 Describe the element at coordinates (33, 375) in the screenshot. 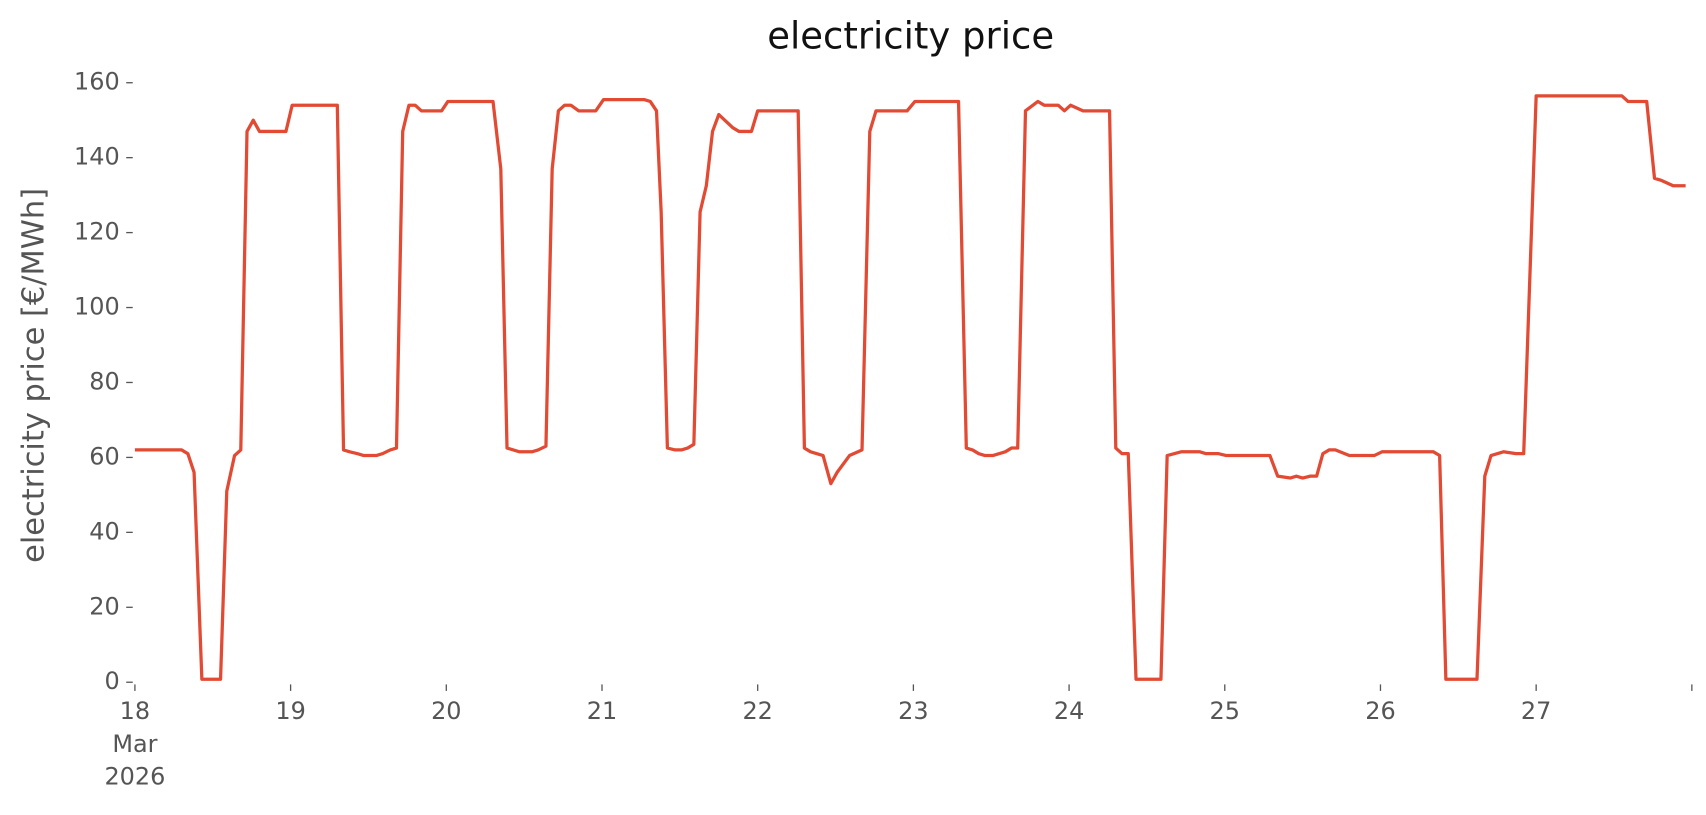

I see `y-axis-label: electricity price [€/MWh]` at that location.